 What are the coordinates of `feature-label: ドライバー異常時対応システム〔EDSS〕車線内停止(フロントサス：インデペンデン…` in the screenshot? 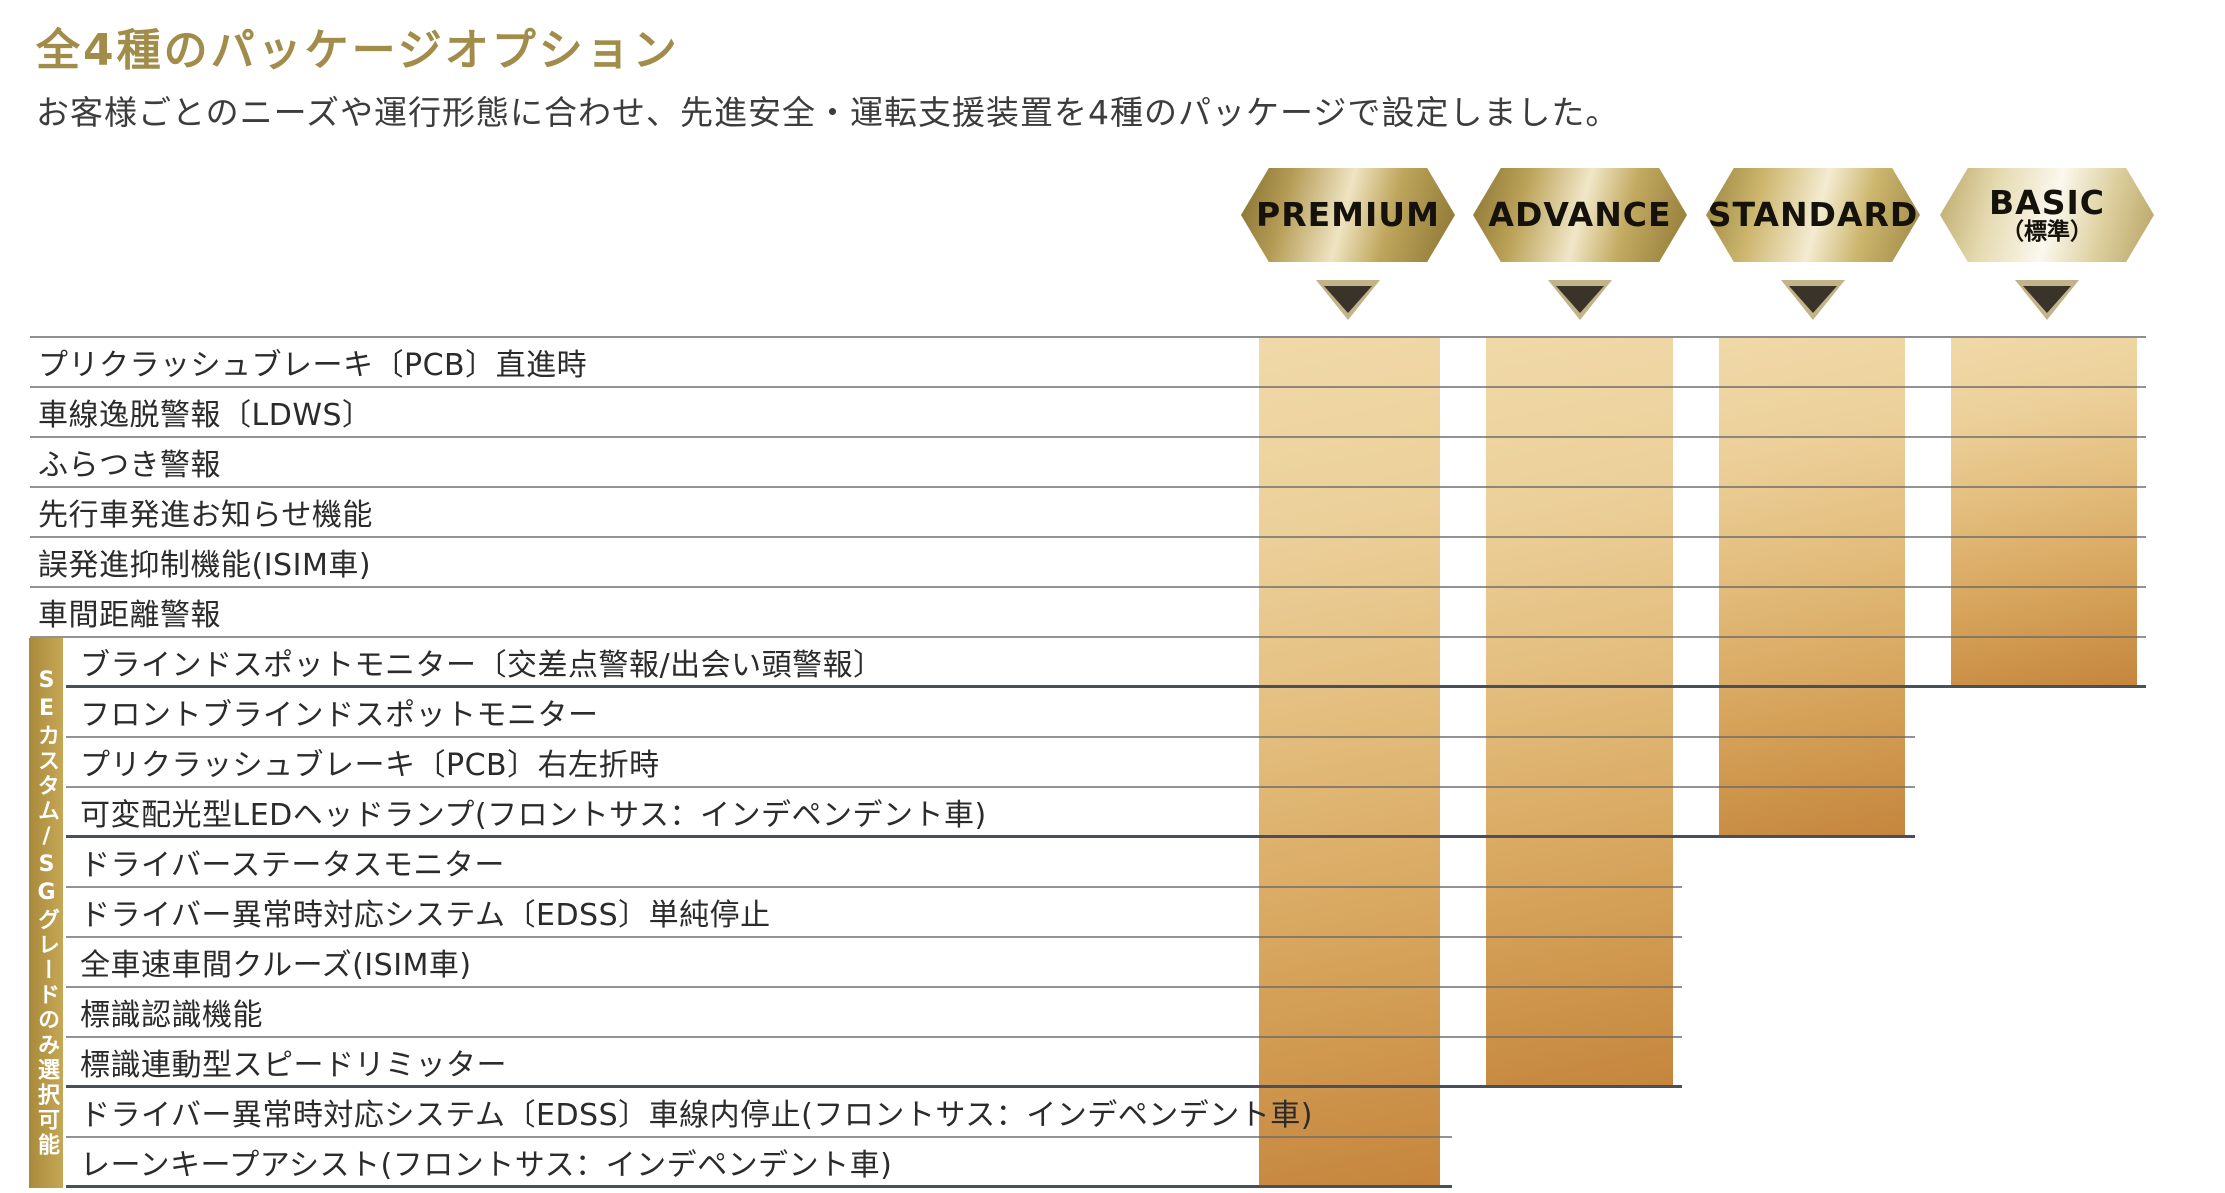 It's located at (696, 1116).